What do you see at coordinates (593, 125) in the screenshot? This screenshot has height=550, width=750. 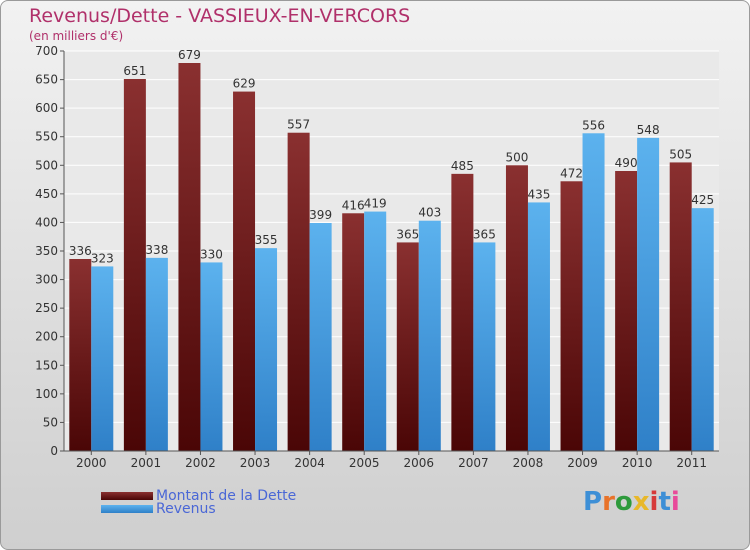 I see `data-label-revenus: 556` at bounding box center [593, 125].